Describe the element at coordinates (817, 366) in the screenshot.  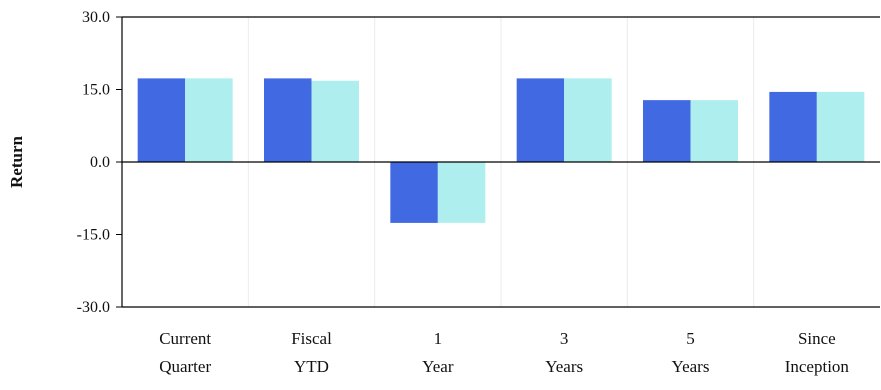
I see `x-category-label: Inception` at that location.